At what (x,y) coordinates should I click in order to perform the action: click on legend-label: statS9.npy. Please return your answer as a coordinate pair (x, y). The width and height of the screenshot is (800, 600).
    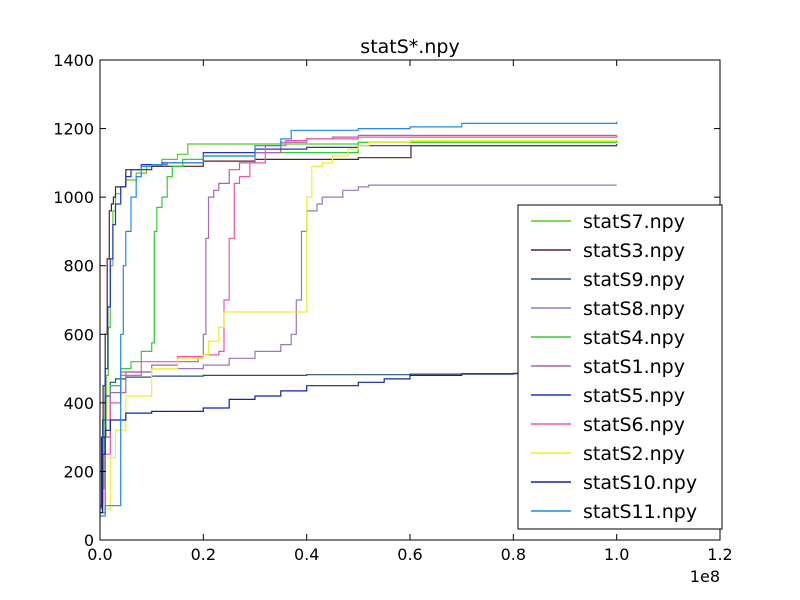
    Looking at the image, I should click on (634, 280).